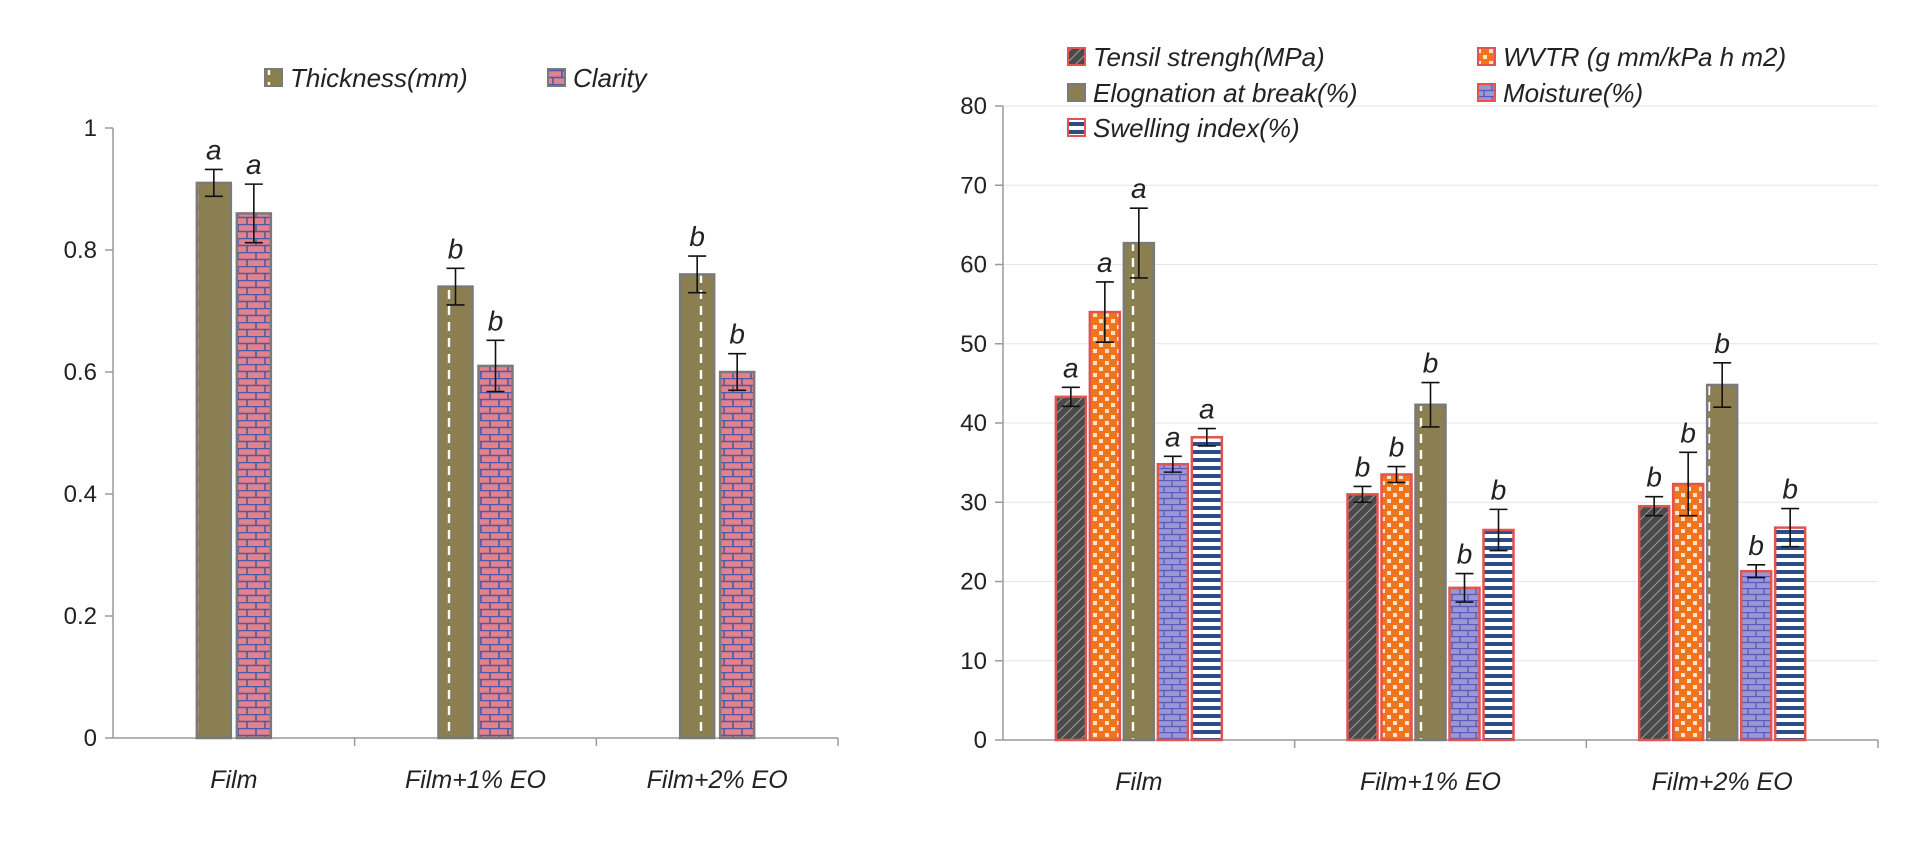 The height and width of the screenshot is (844, 1905). I want to click on y-tick-label: 1, so click(90, 128).